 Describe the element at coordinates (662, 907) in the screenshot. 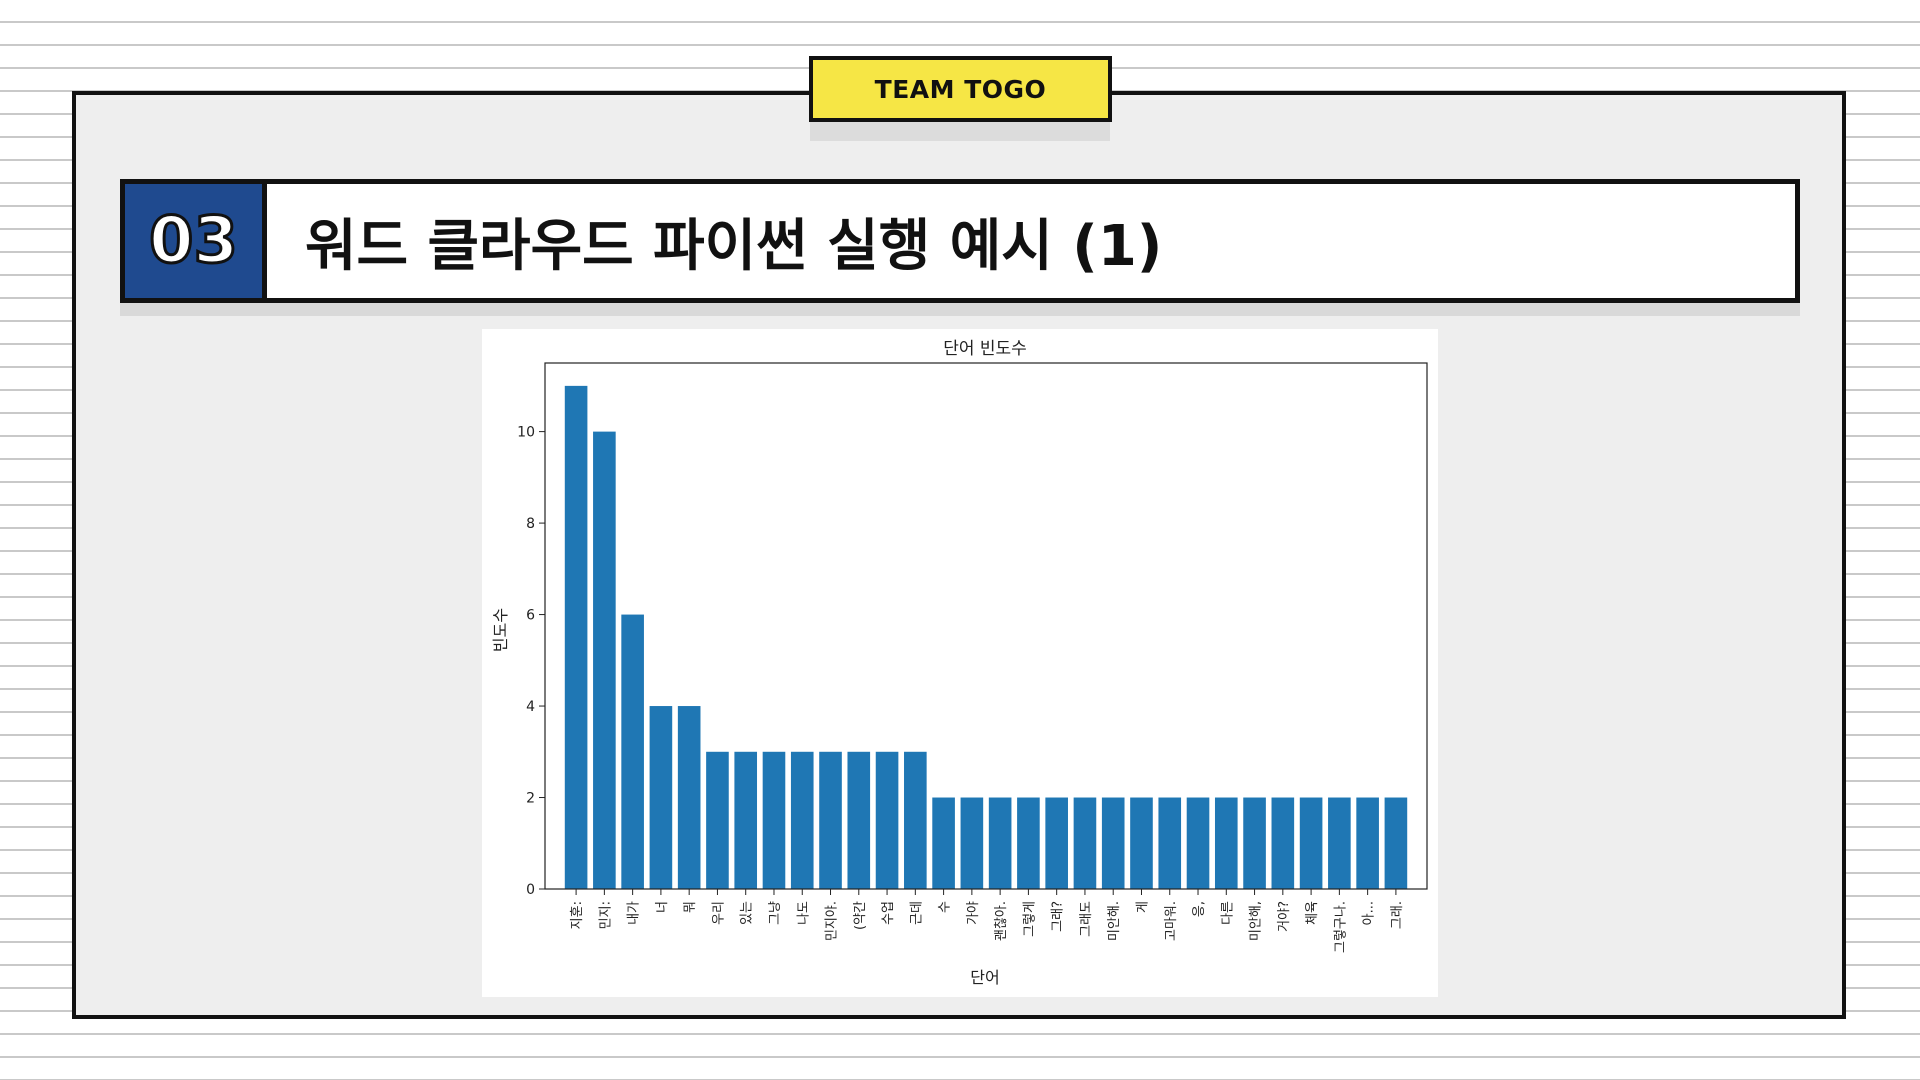

I see `x-tick-label: 너` at that location.